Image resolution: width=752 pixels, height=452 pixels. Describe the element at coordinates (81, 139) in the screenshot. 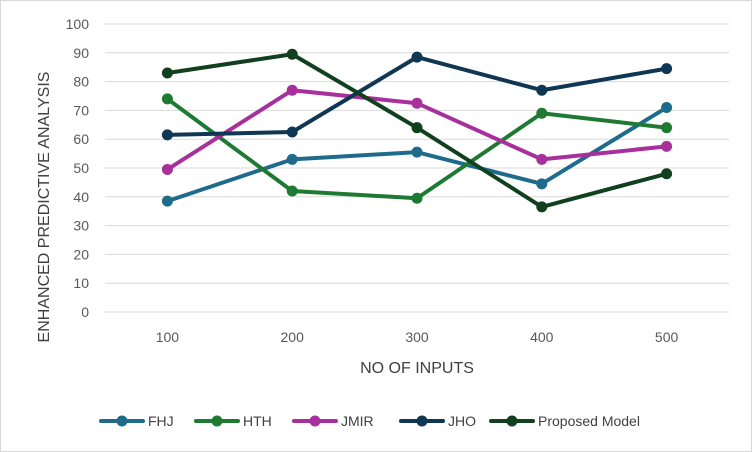

I see `y-tick-label: 60` at that location.